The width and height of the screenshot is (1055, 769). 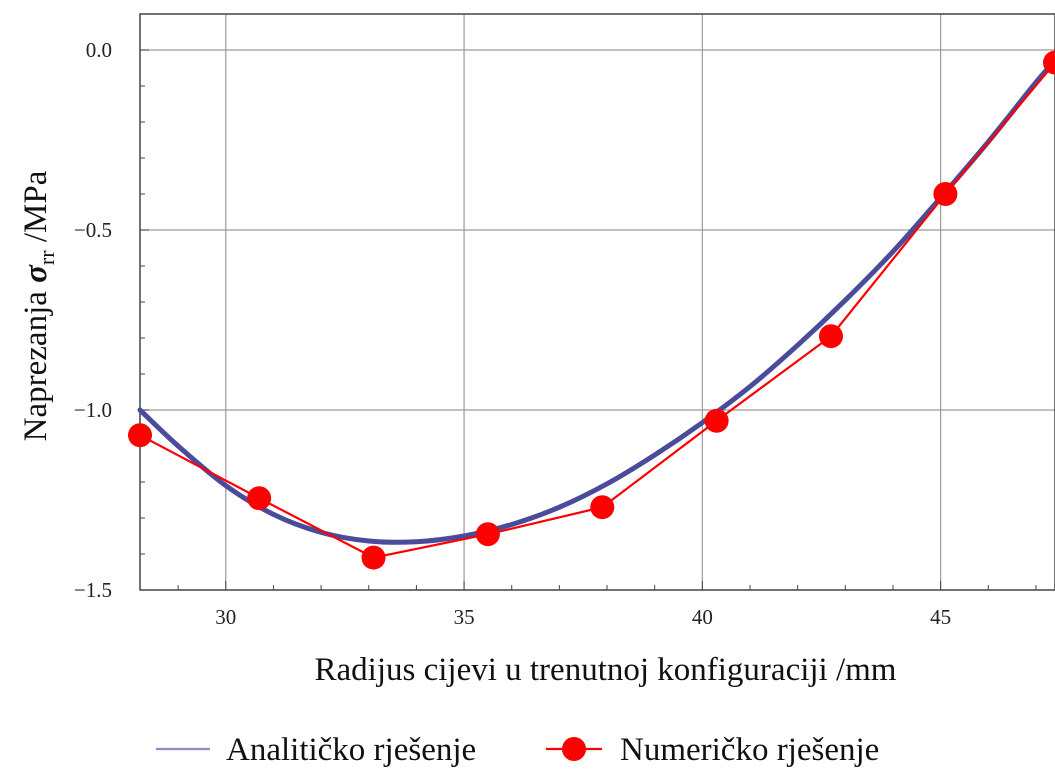 What do you see at coordinates (225, 617) in the screenshot?
I see `x-tick-label: 30` at bounding box center [225, 617].